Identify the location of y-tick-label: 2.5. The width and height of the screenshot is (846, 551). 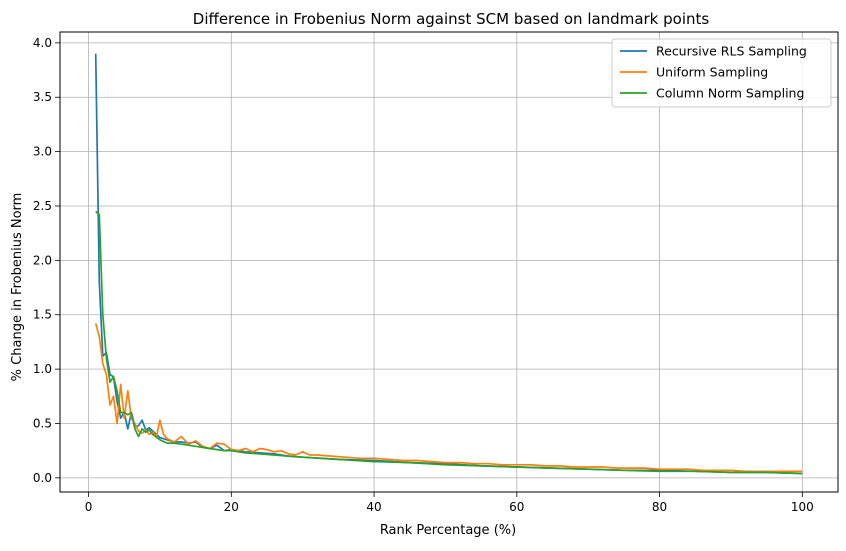
(42, 206).